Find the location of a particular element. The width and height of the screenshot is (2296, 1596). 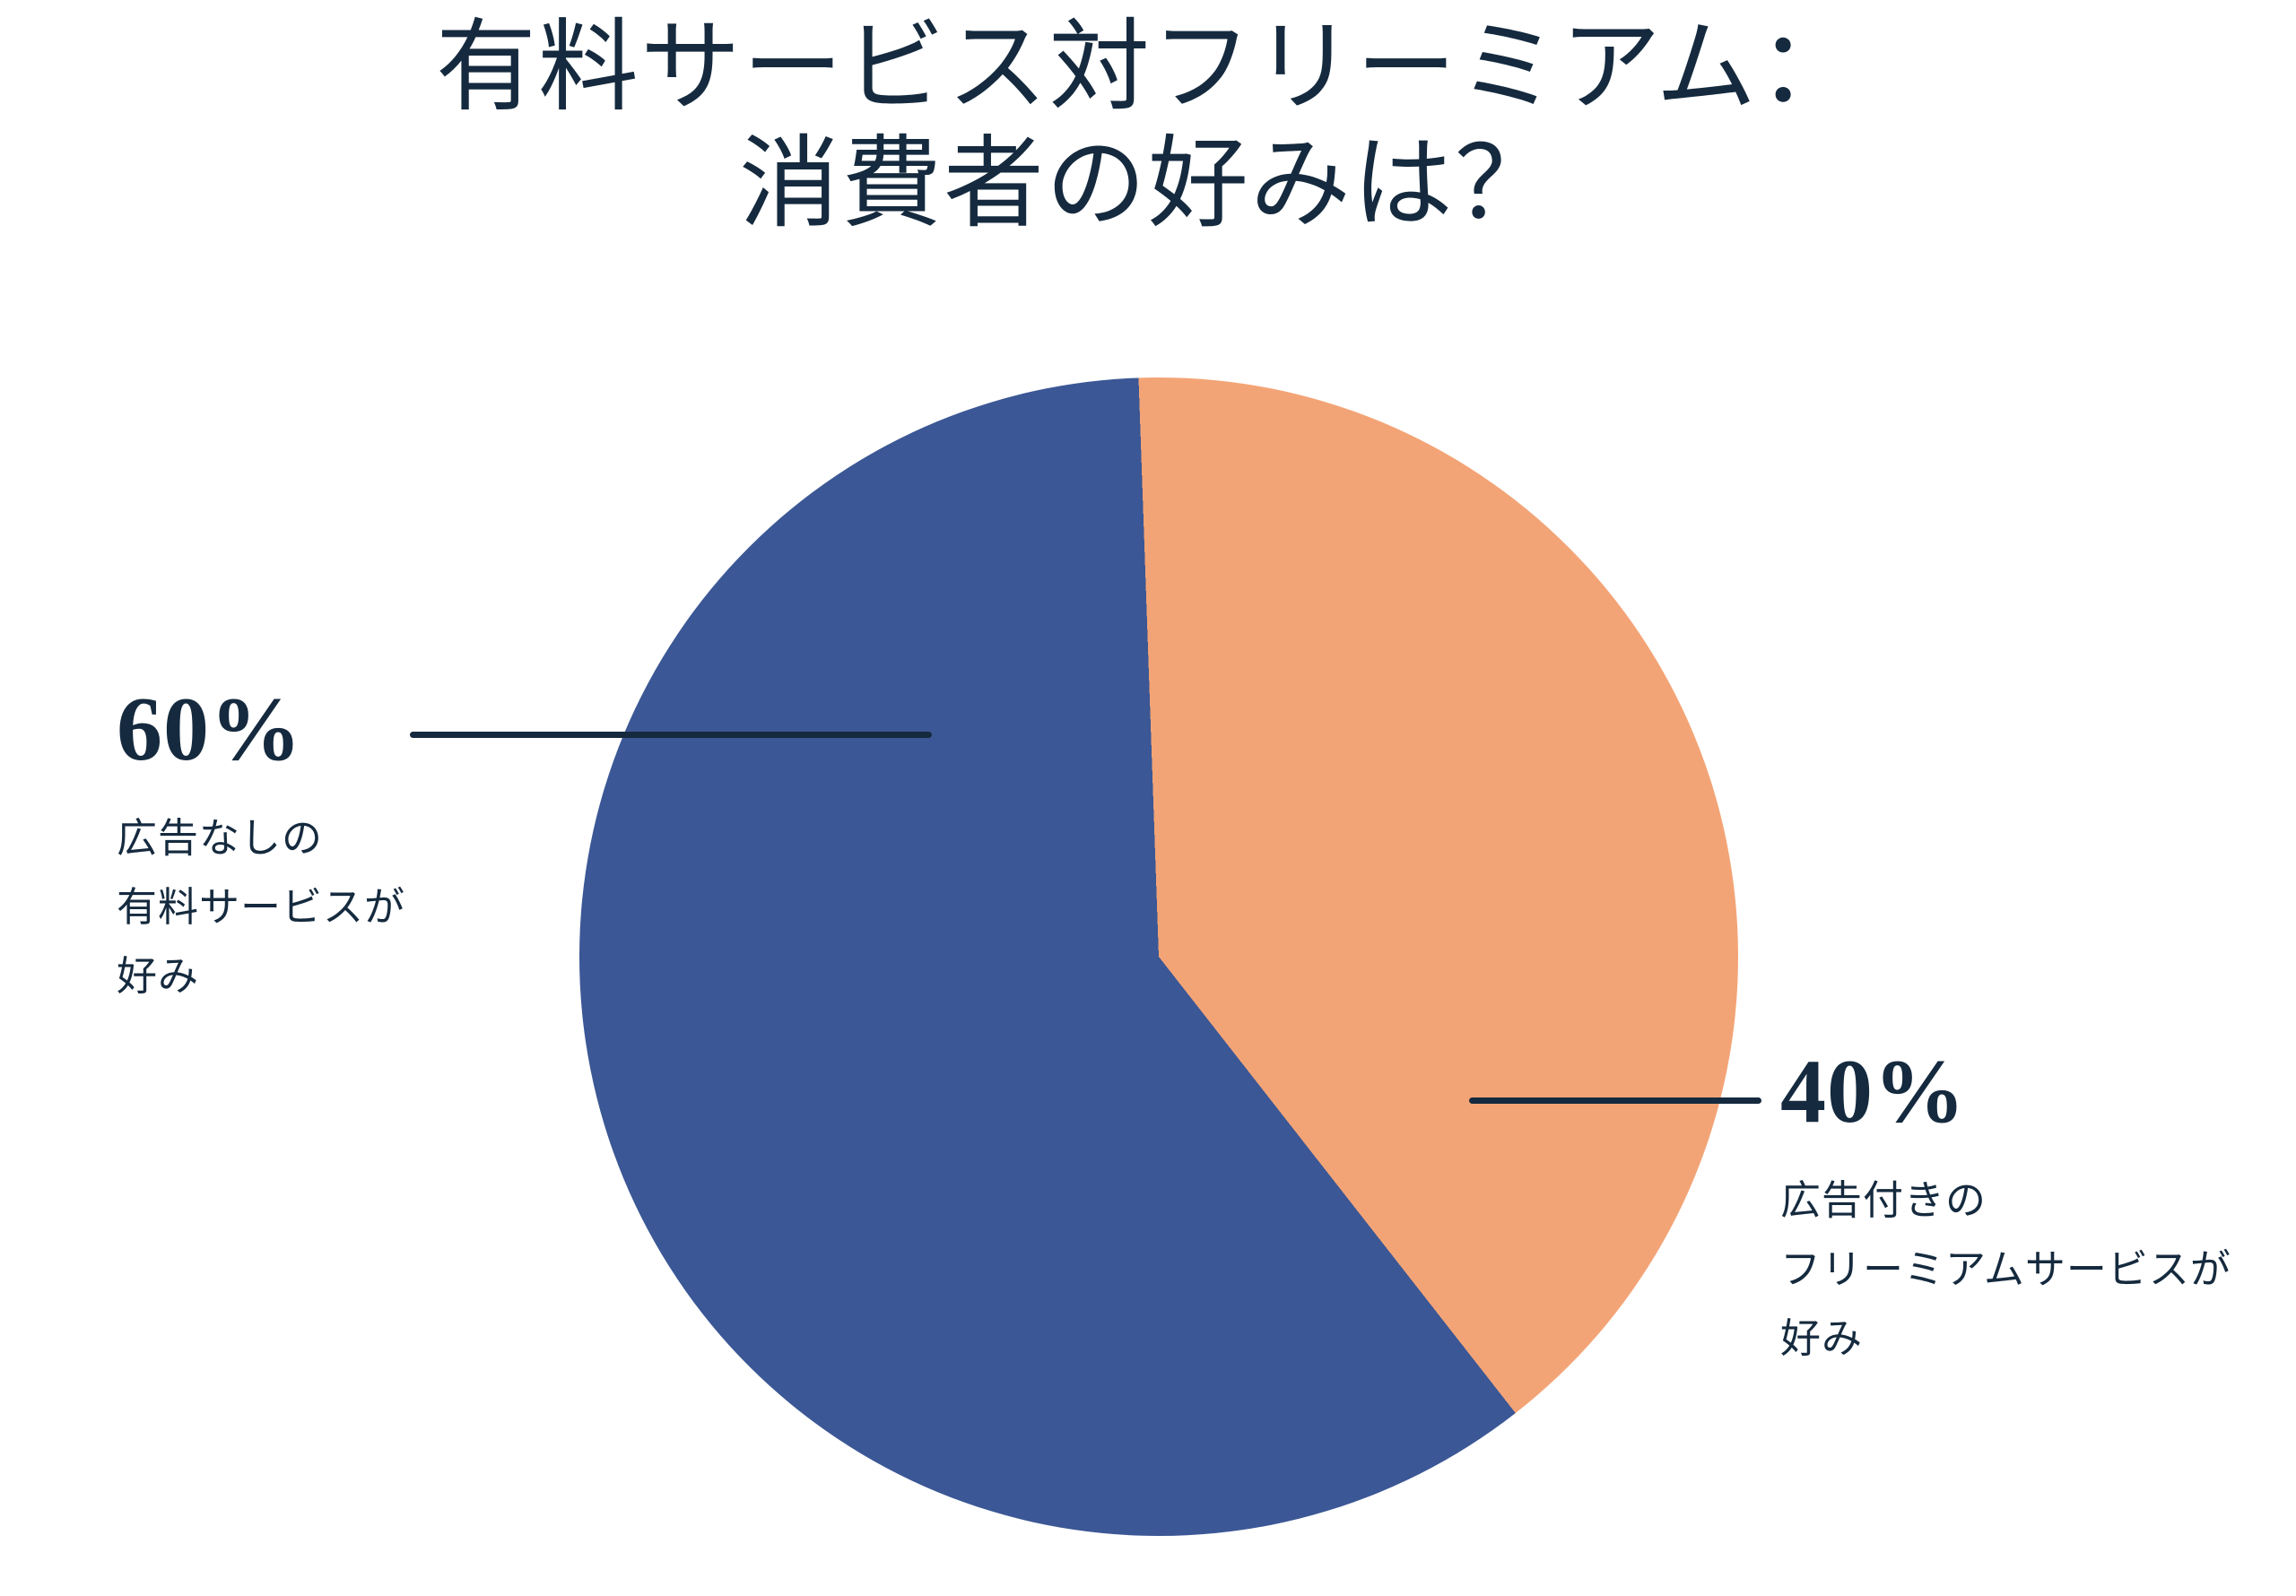

slice-label-40: 広告付きの フリーミアムサービスが 好み is located at coordinates (2005, 1270).